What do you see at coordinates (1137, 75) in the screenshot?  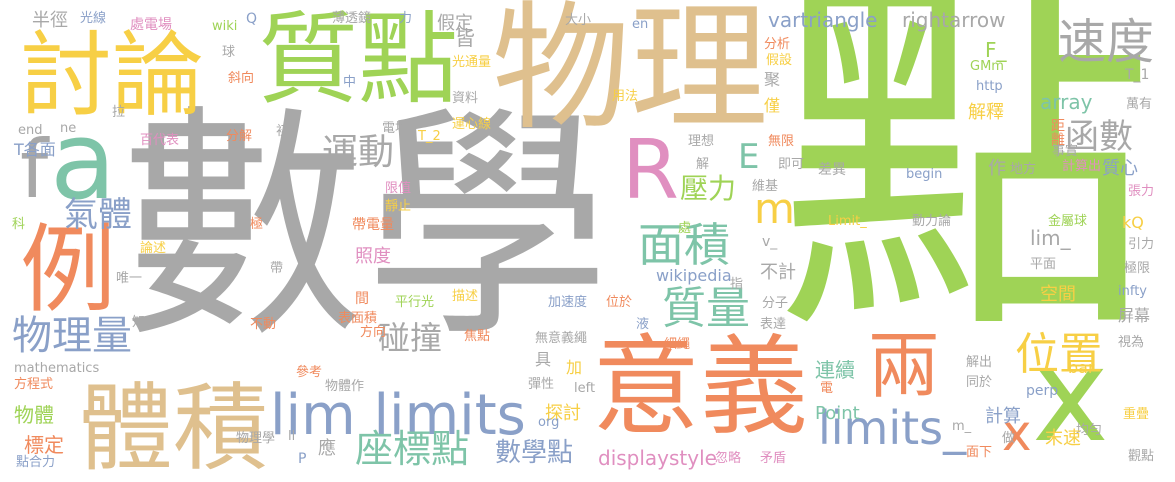 I see `word-T1: T_1` at bounding box center [1137, 75].